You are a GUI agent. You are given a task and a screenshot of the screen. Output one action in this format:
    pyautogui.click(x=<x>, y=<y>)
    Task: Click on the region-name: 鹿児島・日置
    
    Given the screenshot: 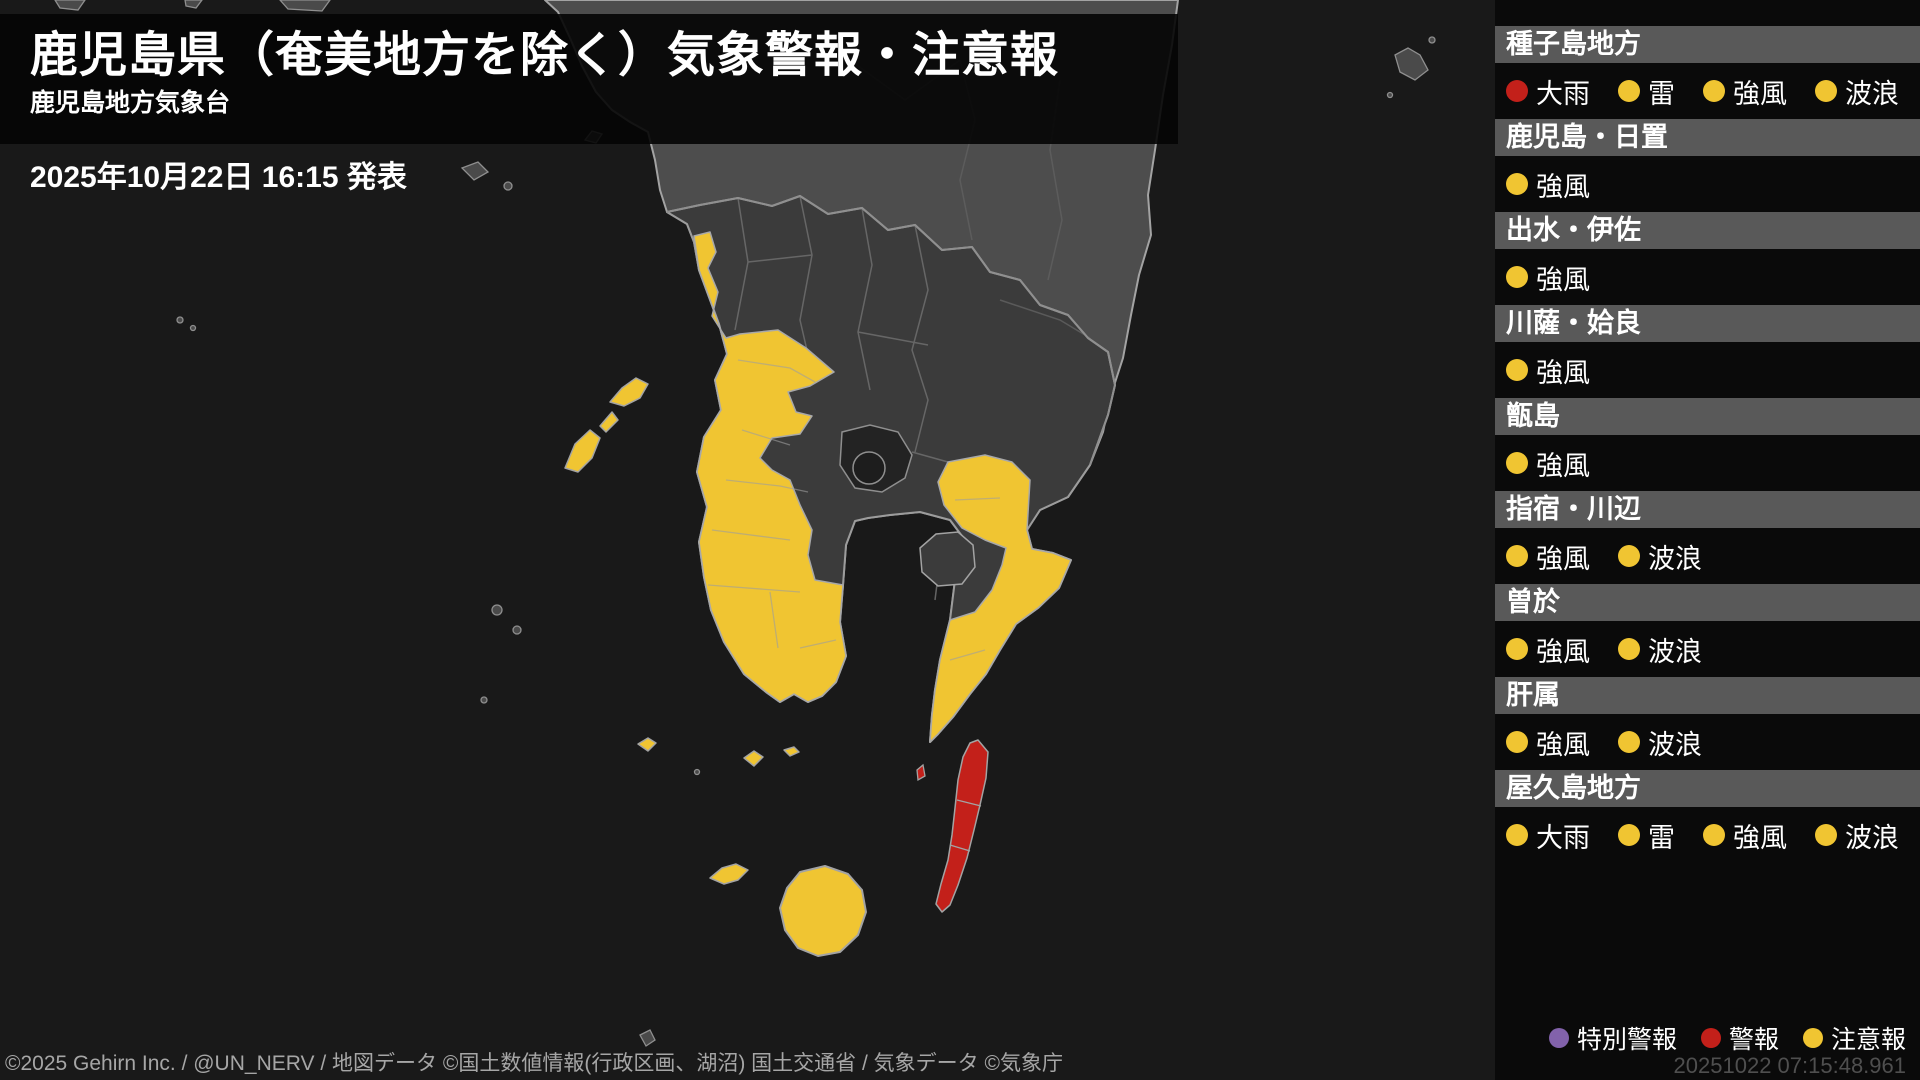 What is the action you would take?
    pyautogui.click(x=1707, y=137)
    